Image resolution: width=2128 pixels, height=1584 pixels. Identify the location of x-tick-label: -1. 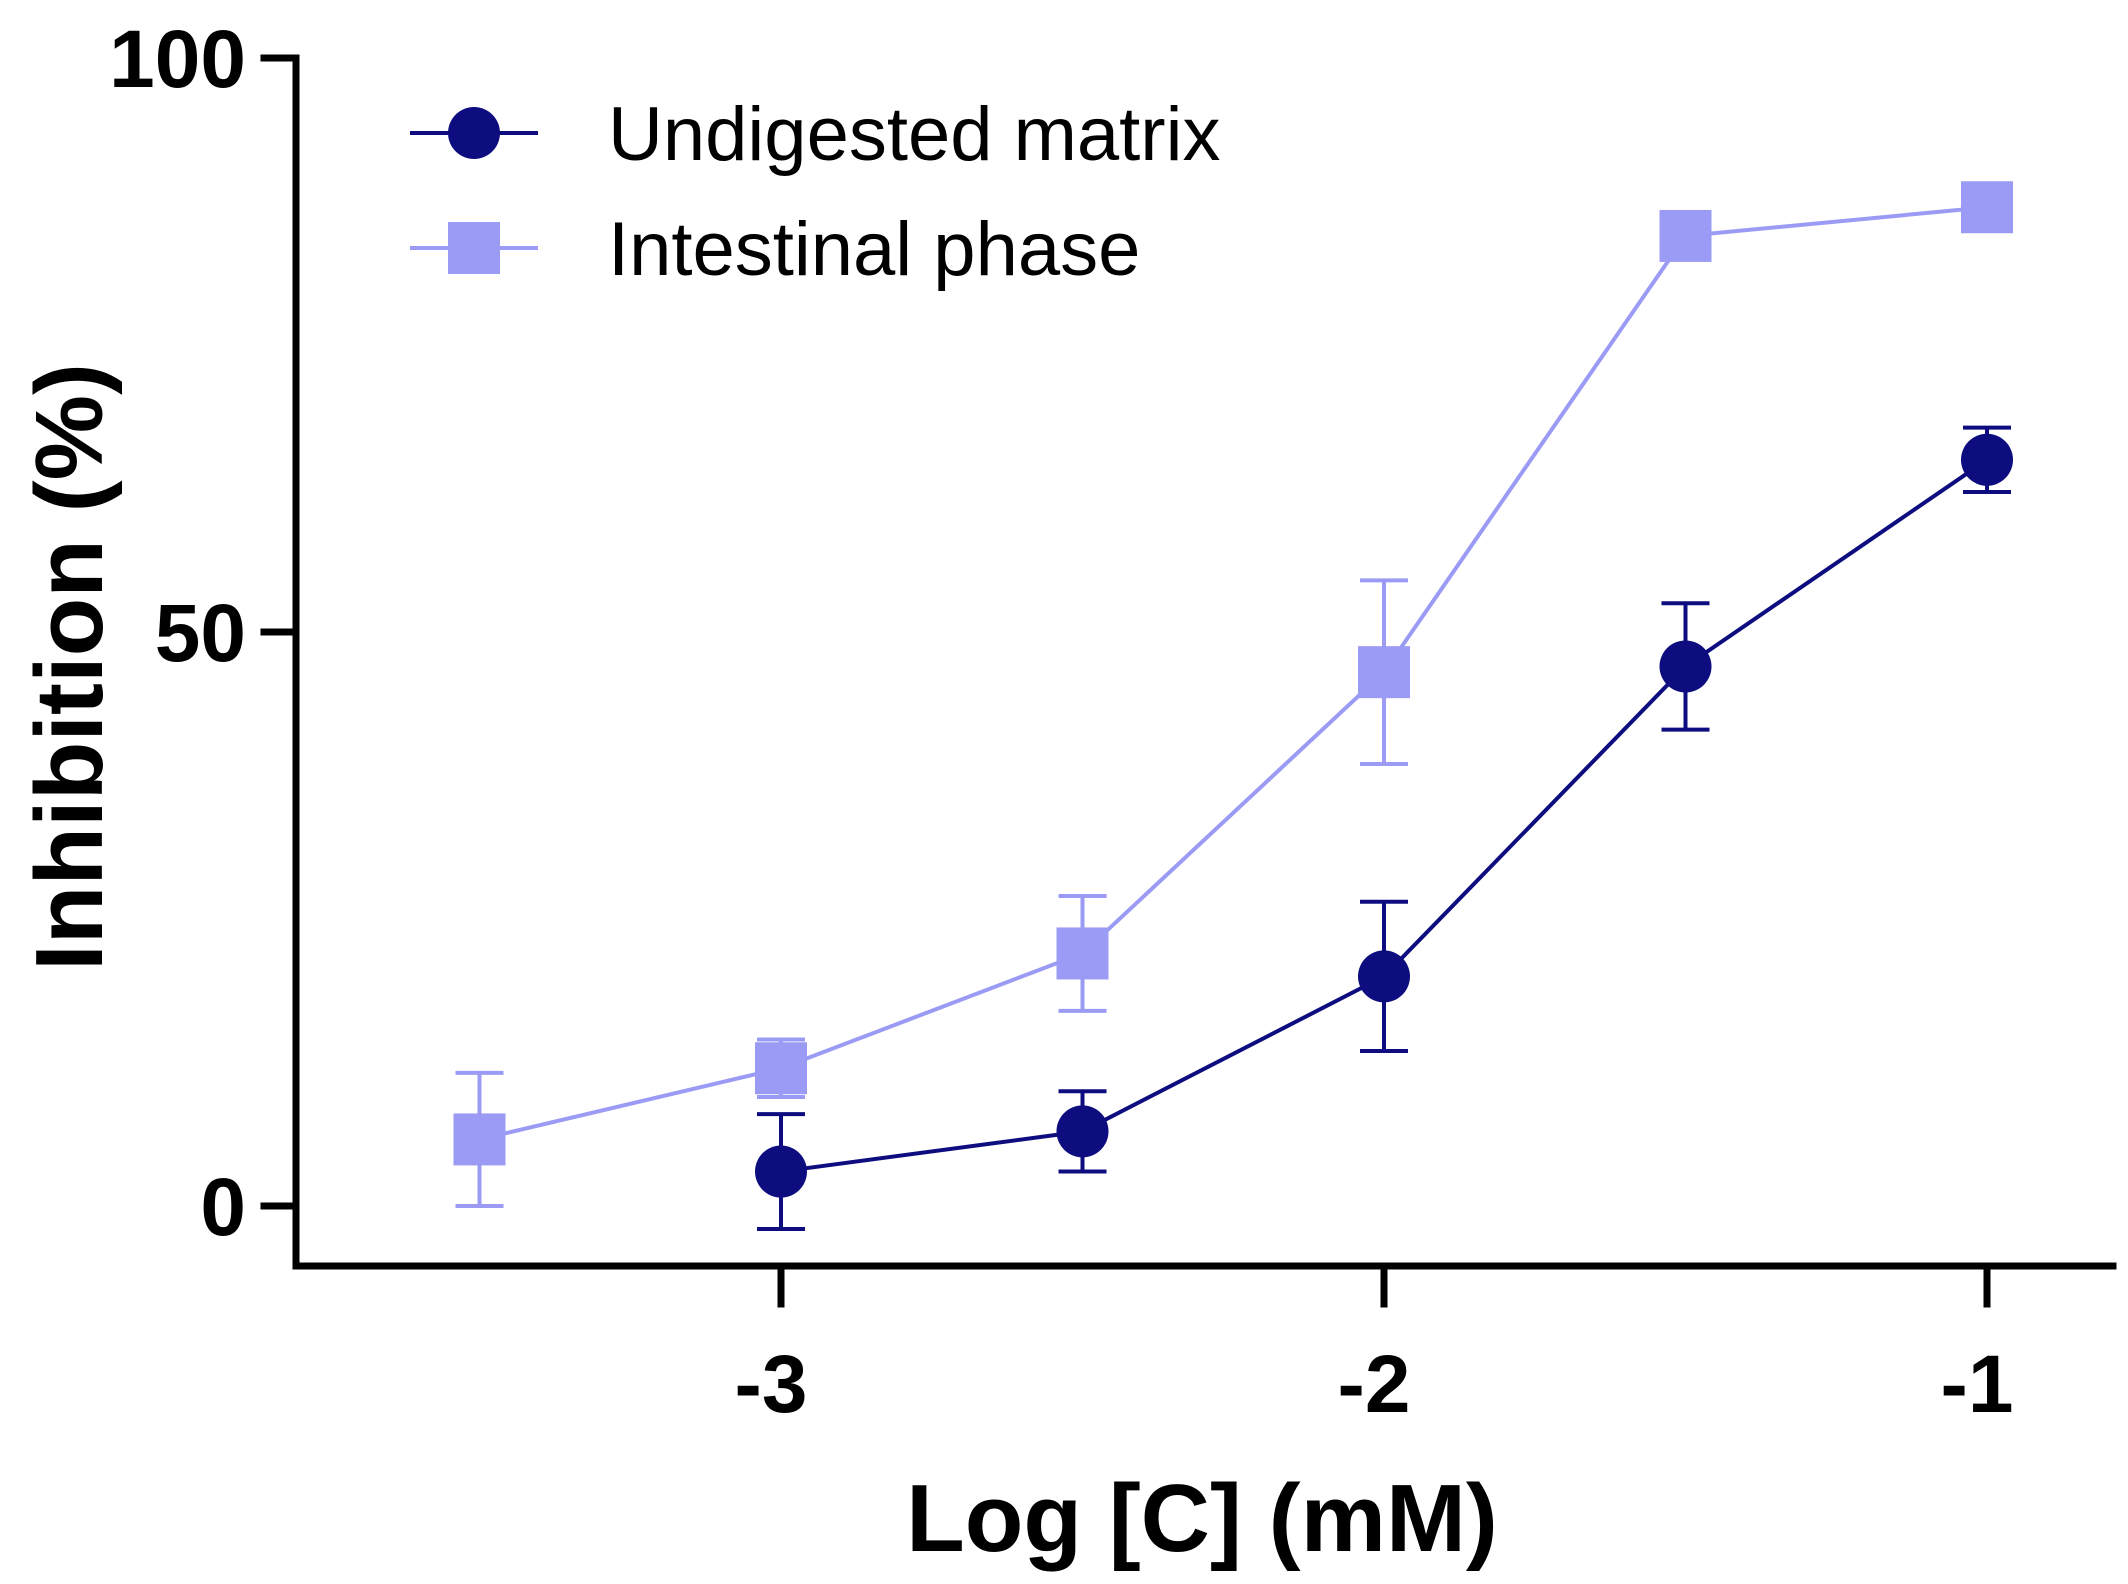
(1977, 1384).